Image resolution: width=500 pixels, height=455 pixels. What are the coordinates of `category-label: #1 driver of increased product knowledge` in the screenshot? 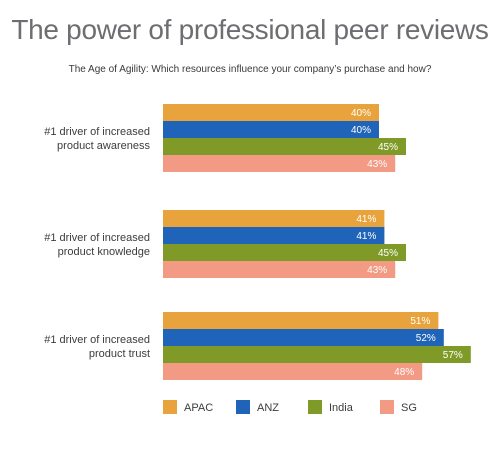 It's located at (97, 245).